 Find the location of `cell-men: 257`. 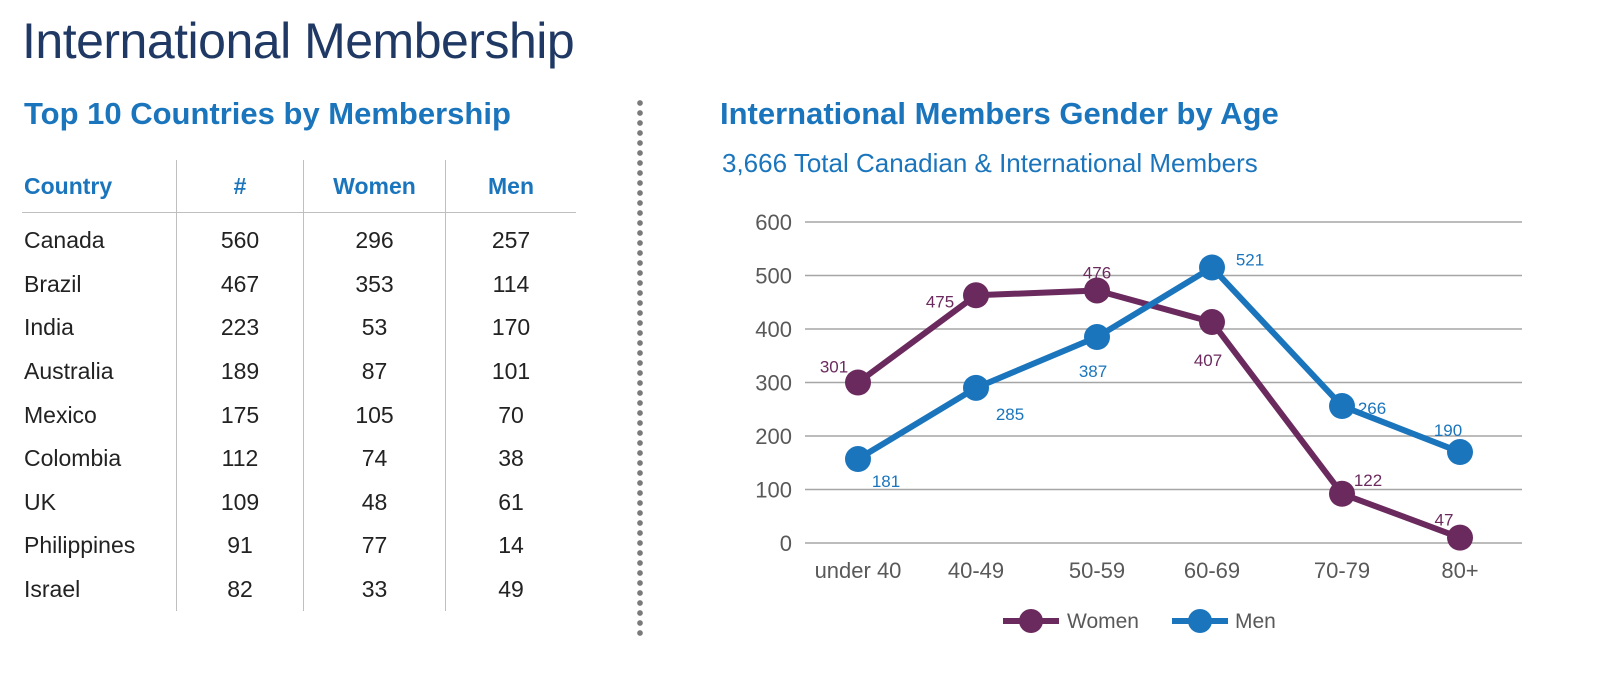

cell-men: 257 is located at coordinates (510, 237).